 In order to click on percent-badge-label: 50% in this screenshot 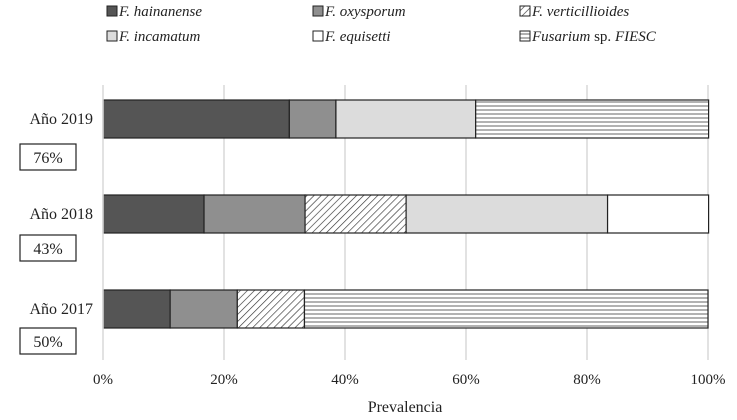, I will do `click(47, 342)`.